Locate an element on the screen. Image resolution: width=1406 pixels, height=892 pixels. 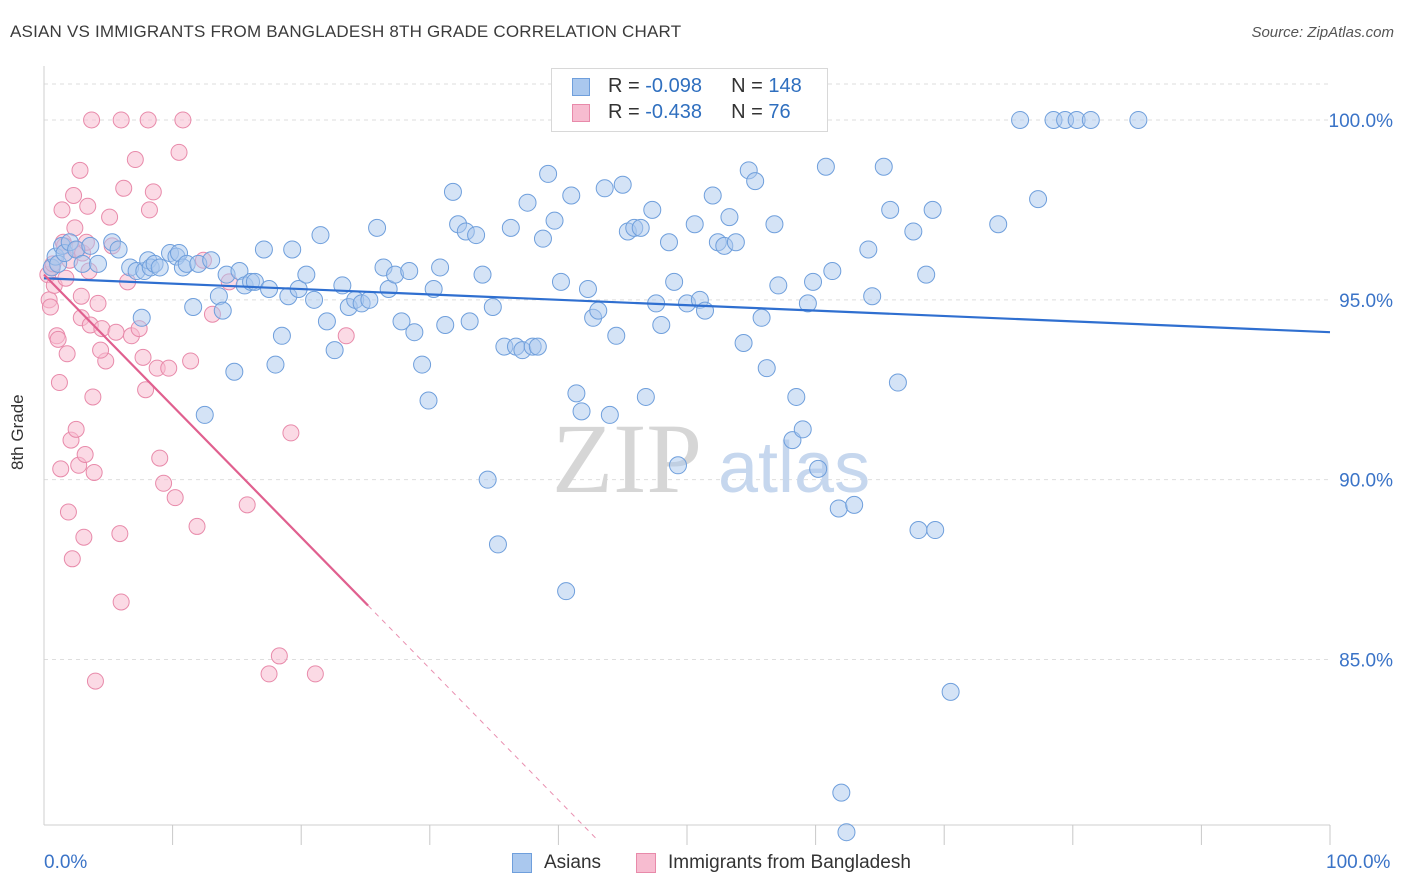
bangladesh-trend-extension is located at coordinates (482, 722).